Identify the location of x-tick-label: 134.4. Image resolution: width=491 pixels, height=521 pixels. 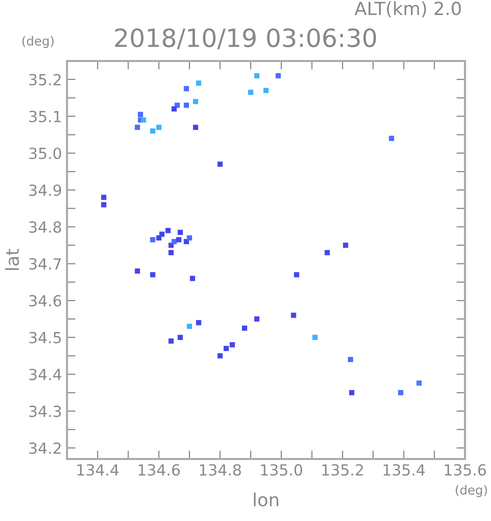
(98, 470).